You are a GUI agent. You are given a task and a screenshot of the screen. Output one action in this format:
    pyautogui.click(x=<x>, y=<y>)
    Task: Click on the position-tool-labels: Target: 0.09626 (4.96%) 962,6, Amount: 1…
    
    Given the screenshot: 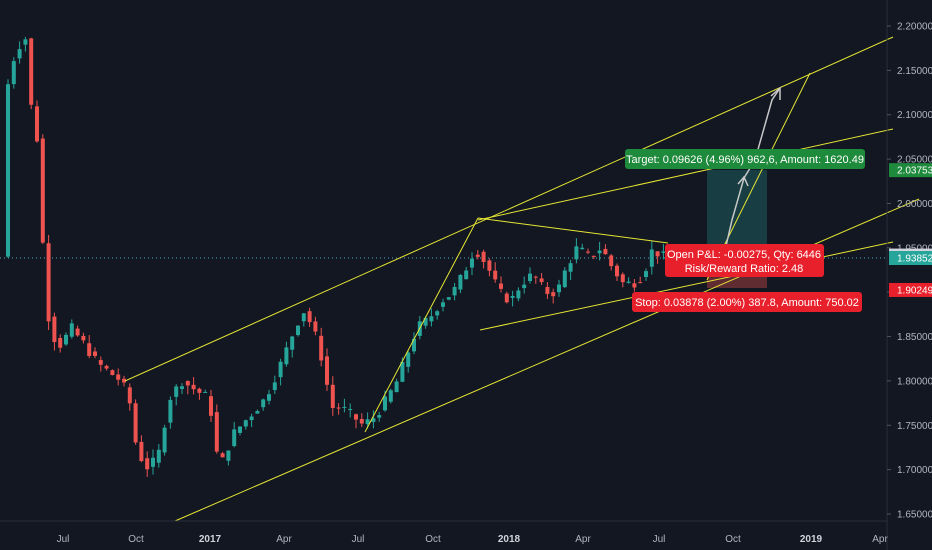 What is the action you would take?
    pyautogui.click(x=745, y=230)
    